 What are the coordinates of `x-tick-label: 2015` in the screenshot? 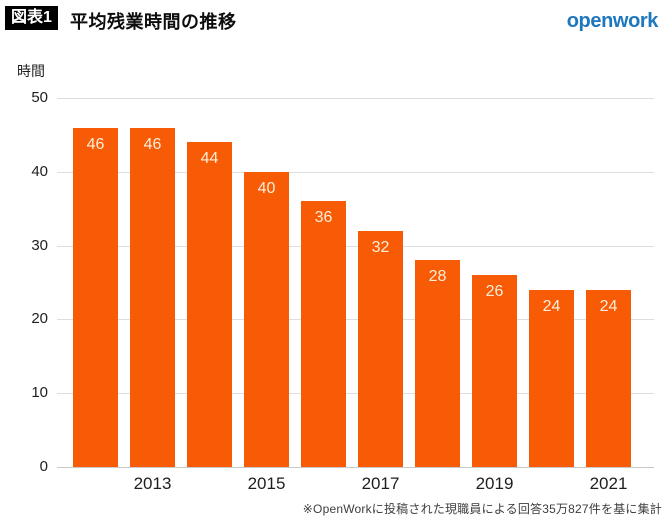 It's located at (266, 483).